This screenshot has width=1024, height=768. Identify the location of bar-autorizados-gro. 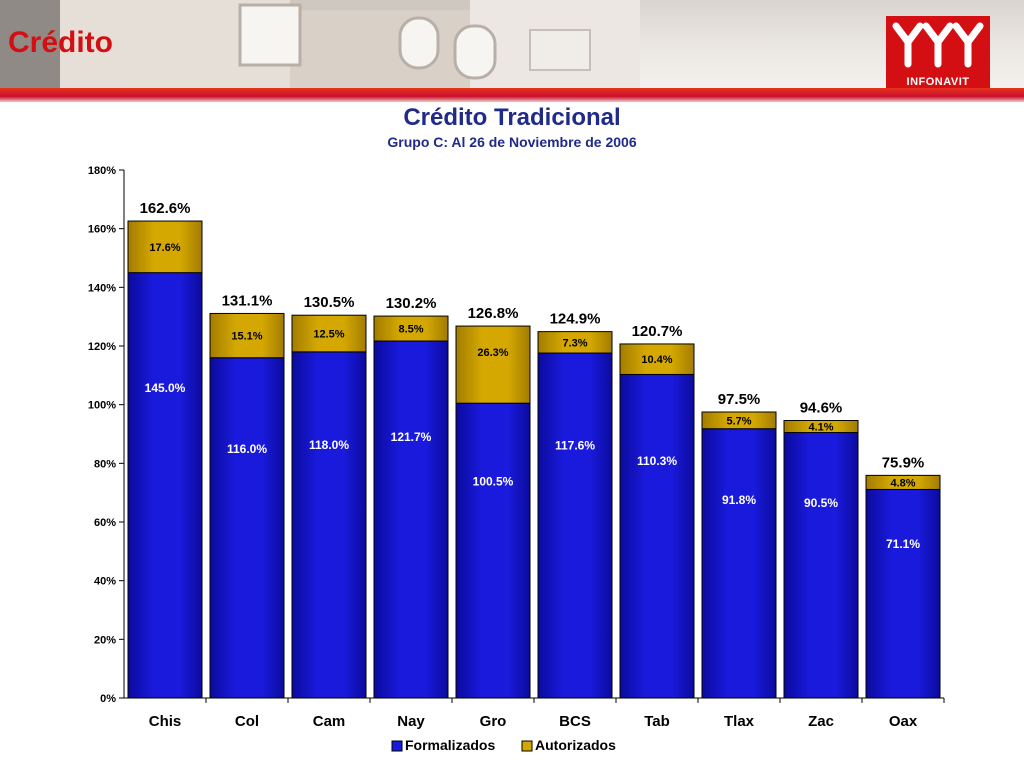
(493, 364).